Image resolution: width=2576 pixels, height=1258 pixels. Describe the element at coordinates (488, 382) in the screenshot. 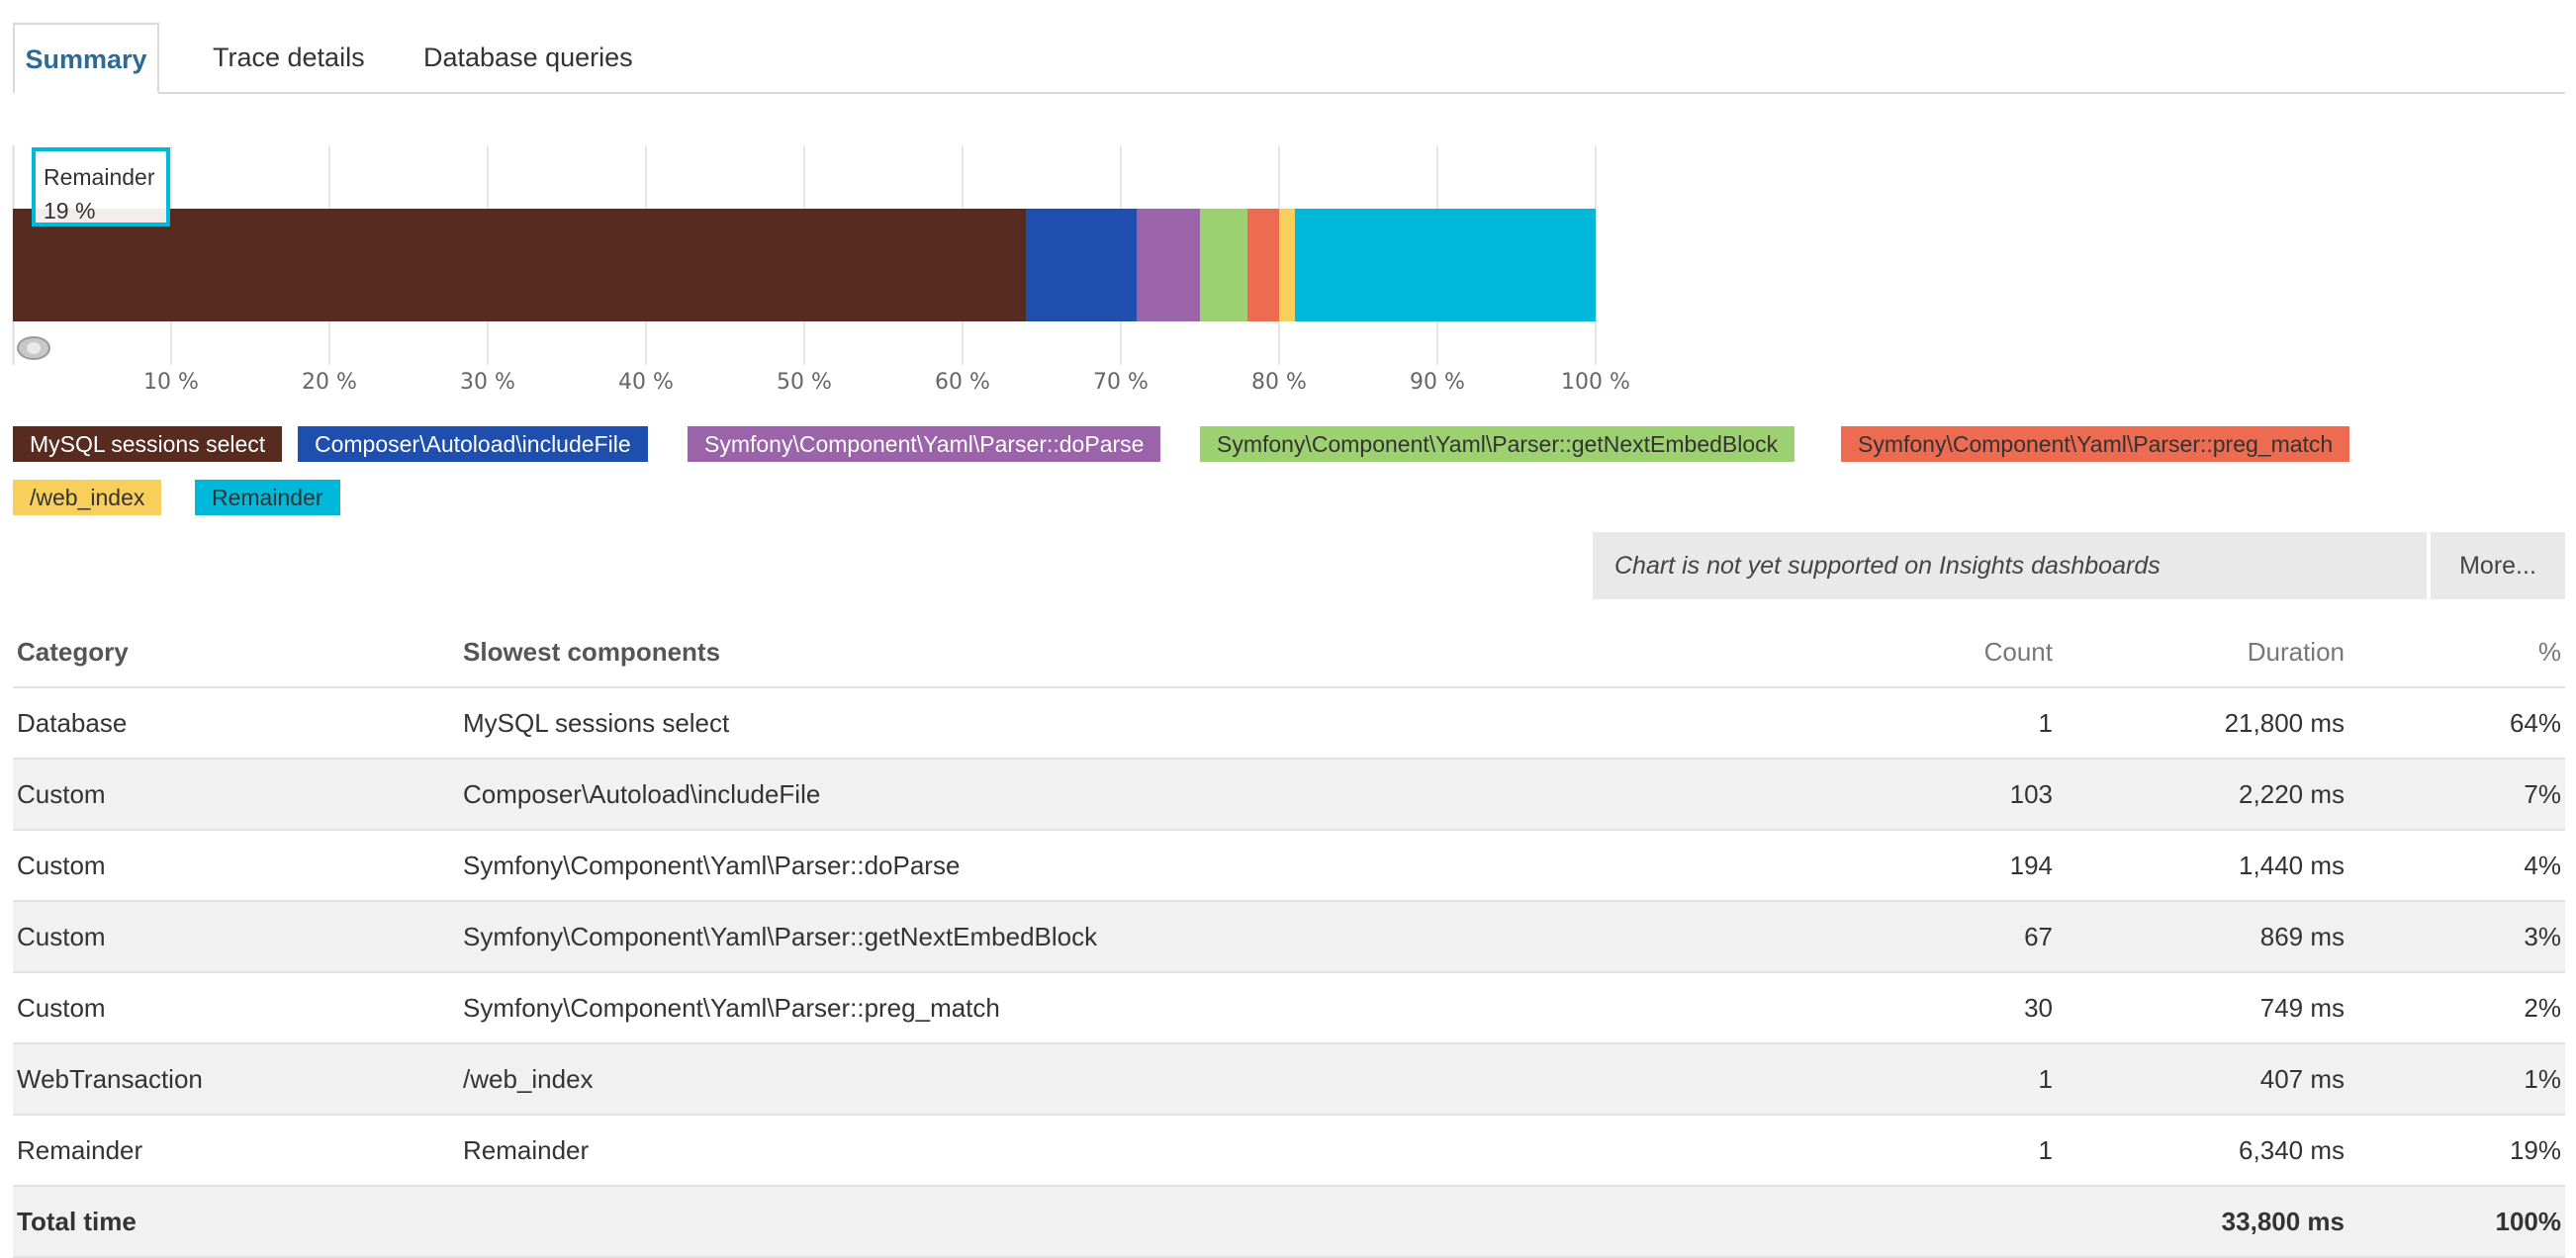

I see `x-tick-label: 30 %` at that location.